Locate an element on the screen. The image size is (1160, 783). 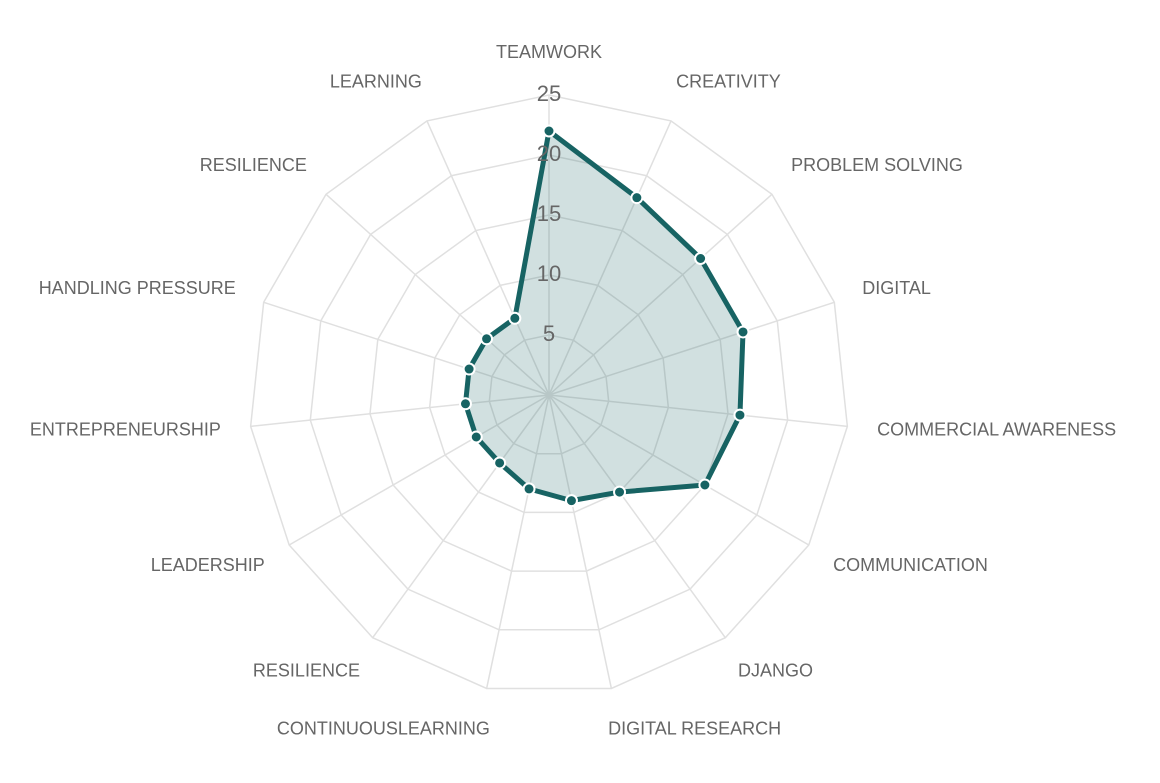
category-label: LEADERSHIP is located at coordinates (208, 565).